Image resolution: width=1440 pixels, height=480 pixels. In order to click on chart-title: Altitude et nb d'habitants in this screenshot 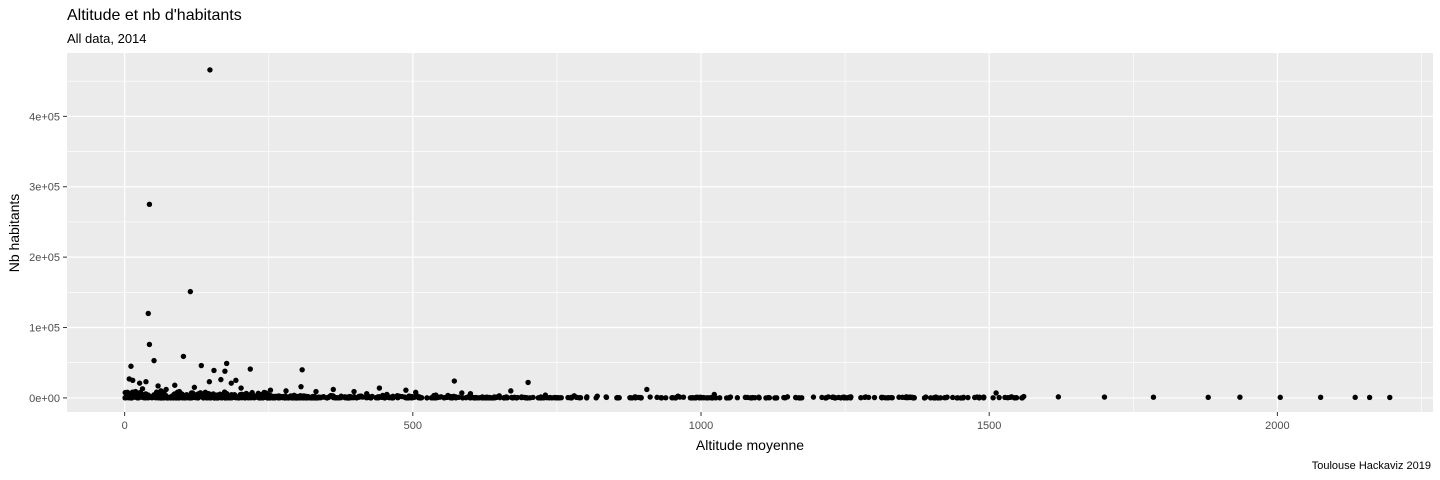, I will do `click(154, 15)`.